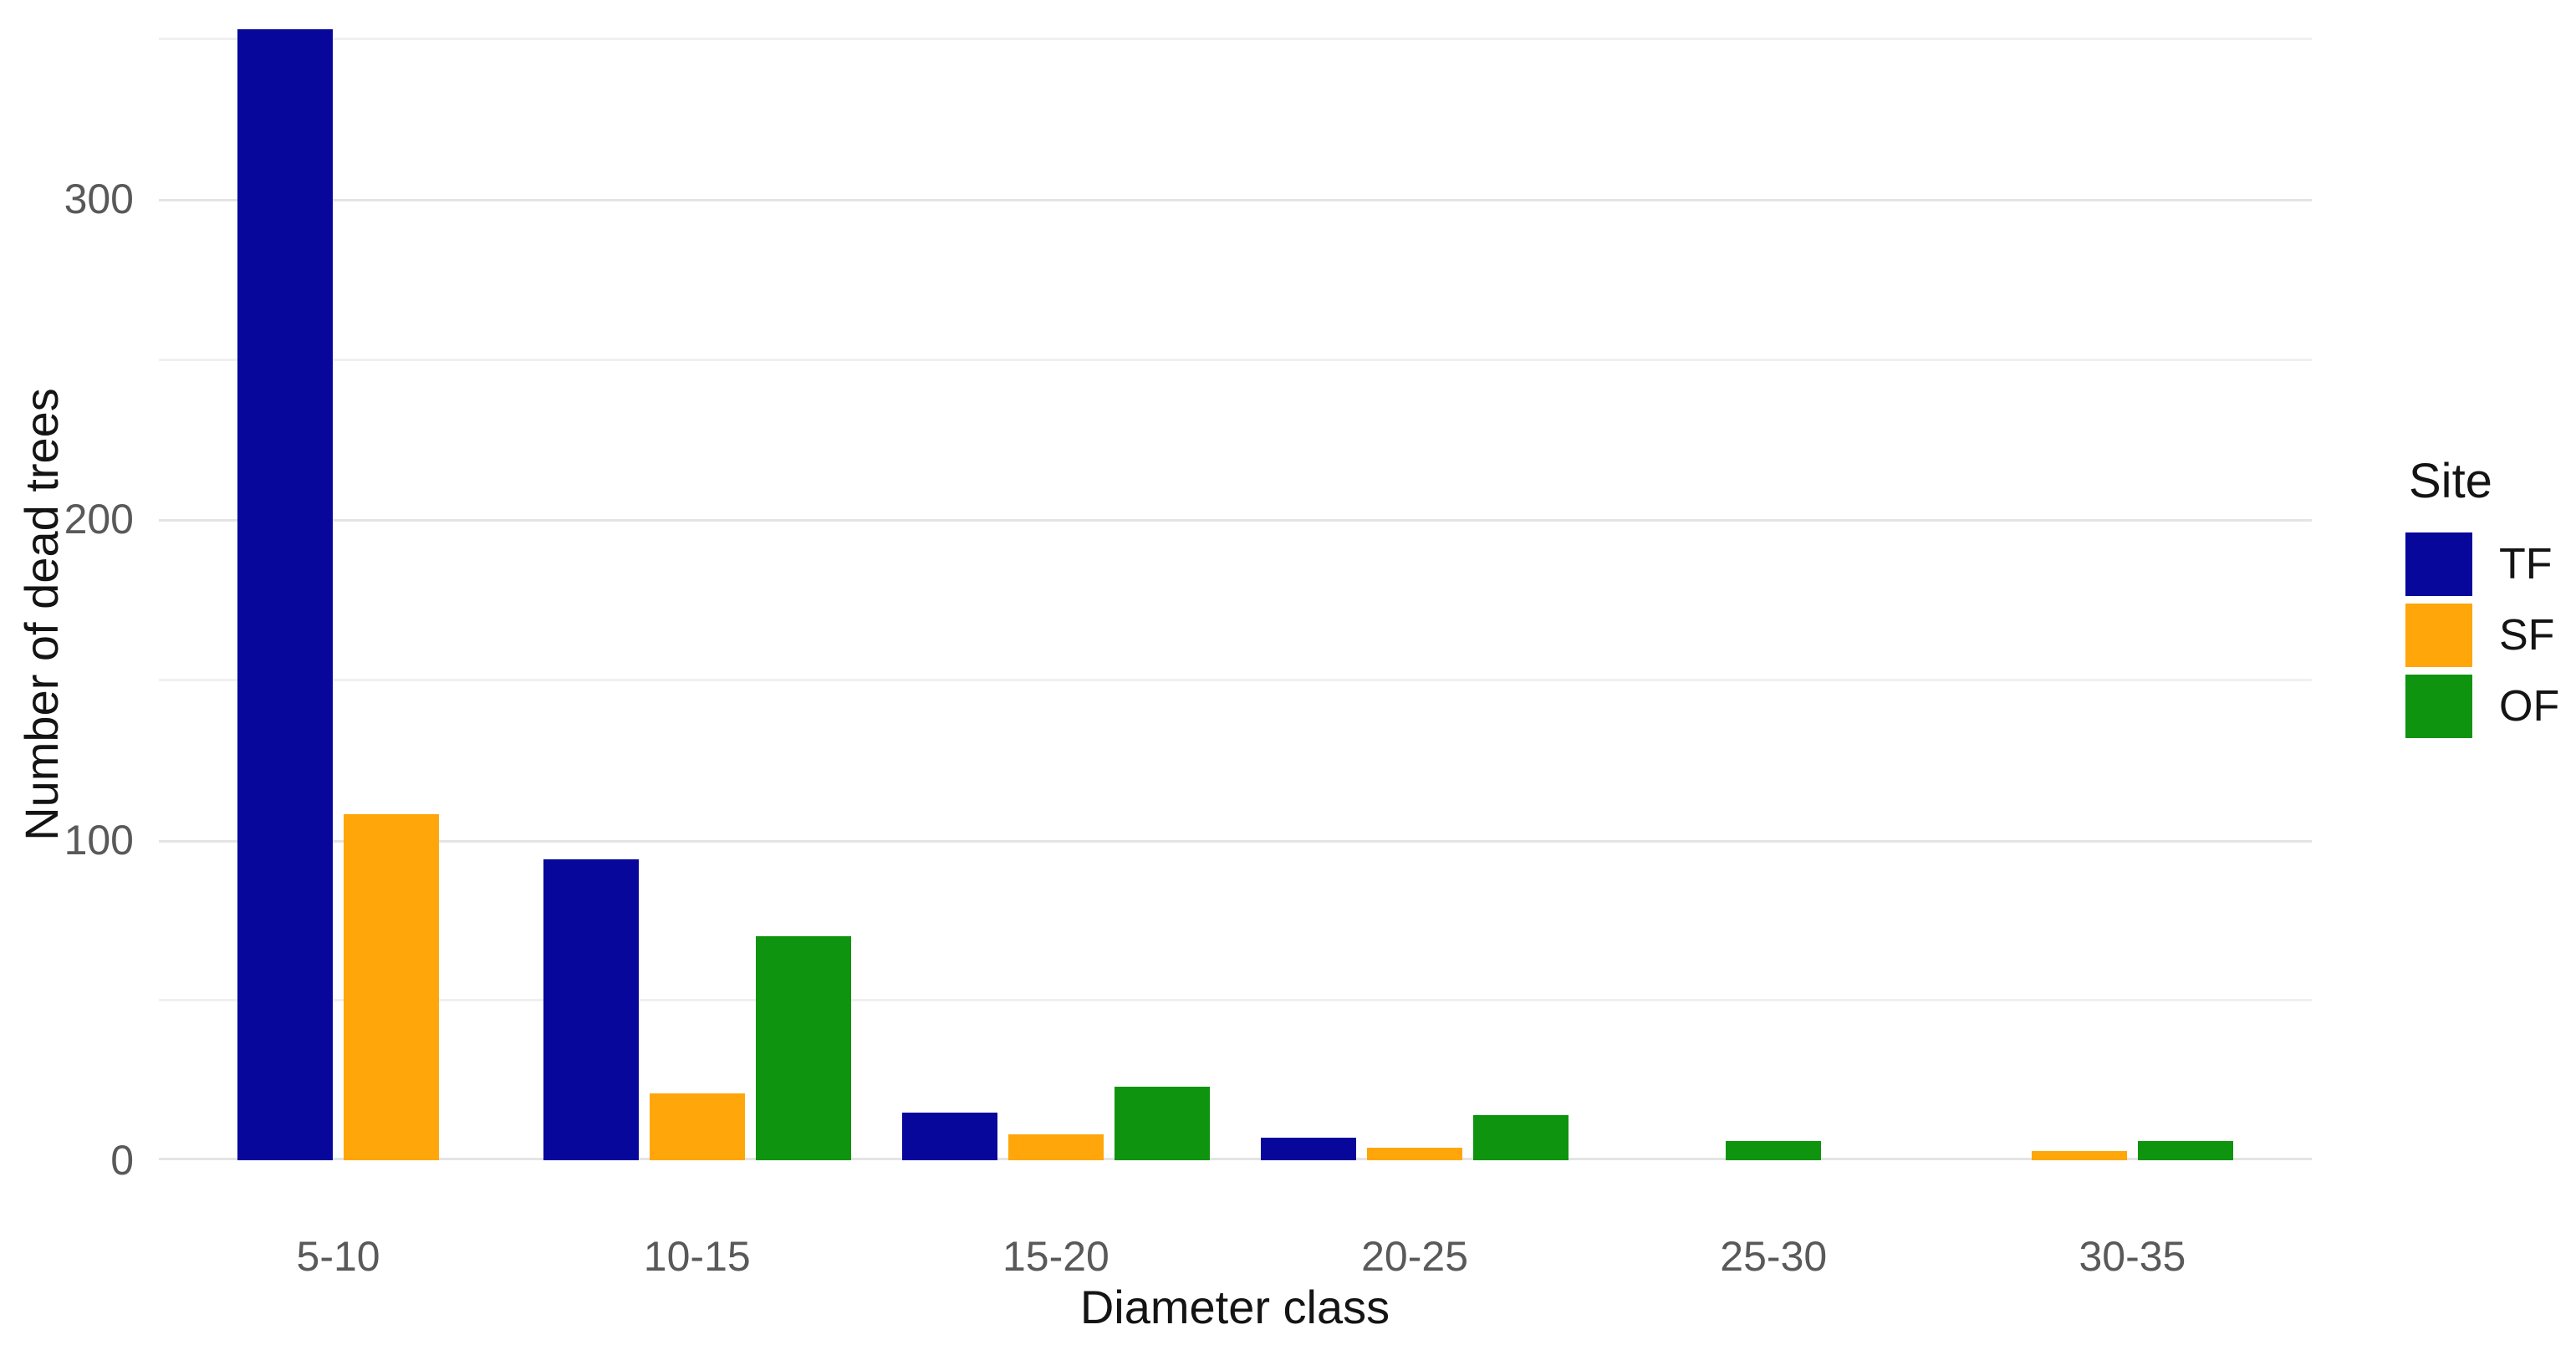  What do you see at coordinates (41, 615) in the screenshot?
I see `y-axis-title: Number of dead trees` at bounding box center [41, 615].